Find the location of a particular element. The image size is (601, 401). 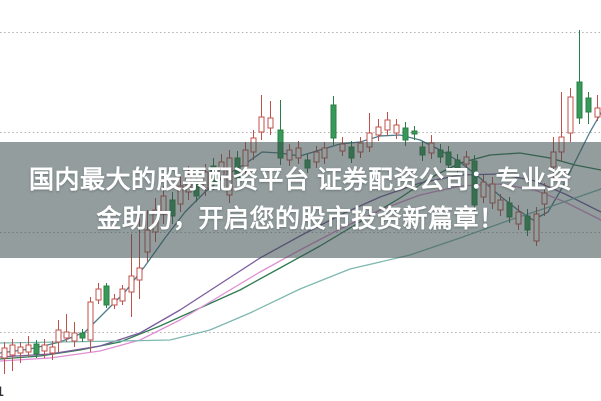

bottom-left-partial-label: 1 is located at coordinates (2, 391).